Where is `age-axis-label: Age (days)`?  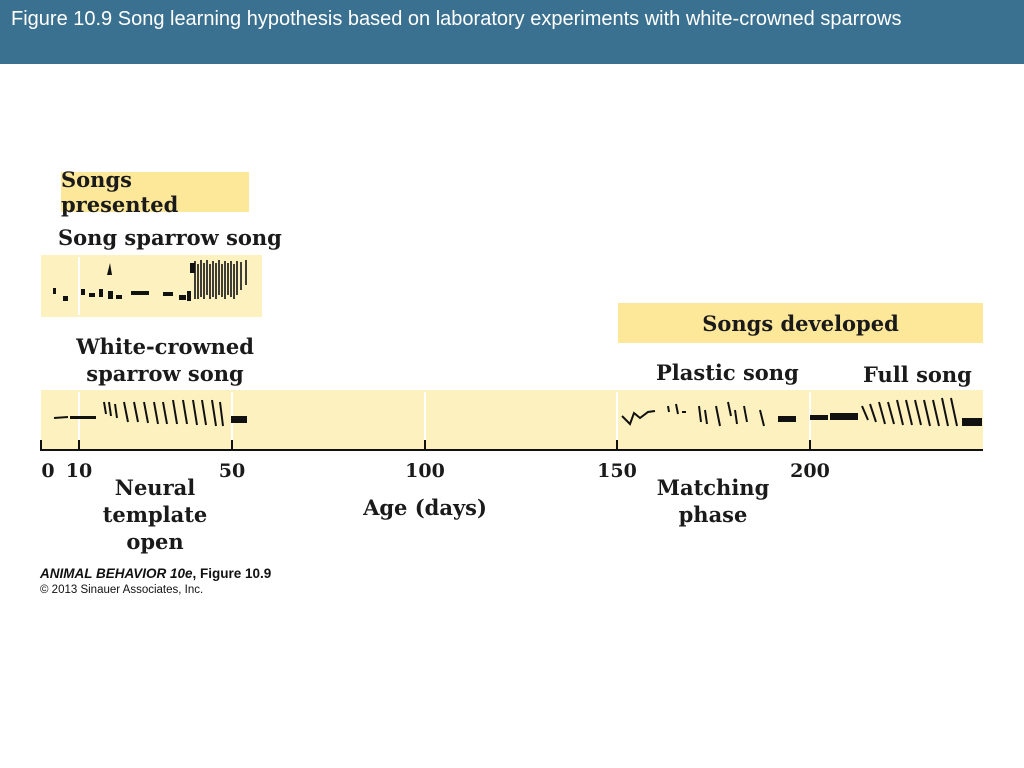
age-axis-label: Age (days) is located at coordinates (425, 507).